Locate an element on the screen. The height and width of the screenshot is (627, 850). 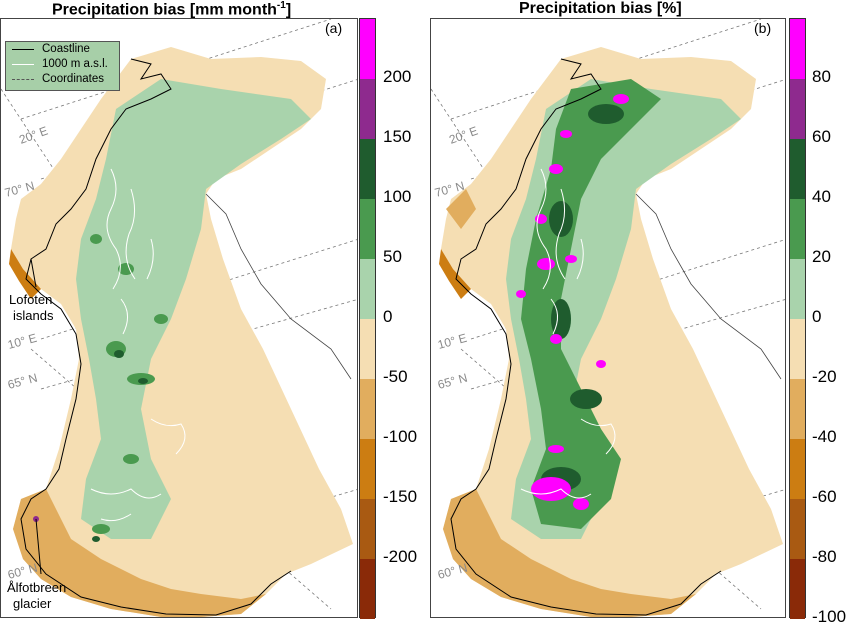
panel-b-magenta-spots is located at coordinates (546, 302).